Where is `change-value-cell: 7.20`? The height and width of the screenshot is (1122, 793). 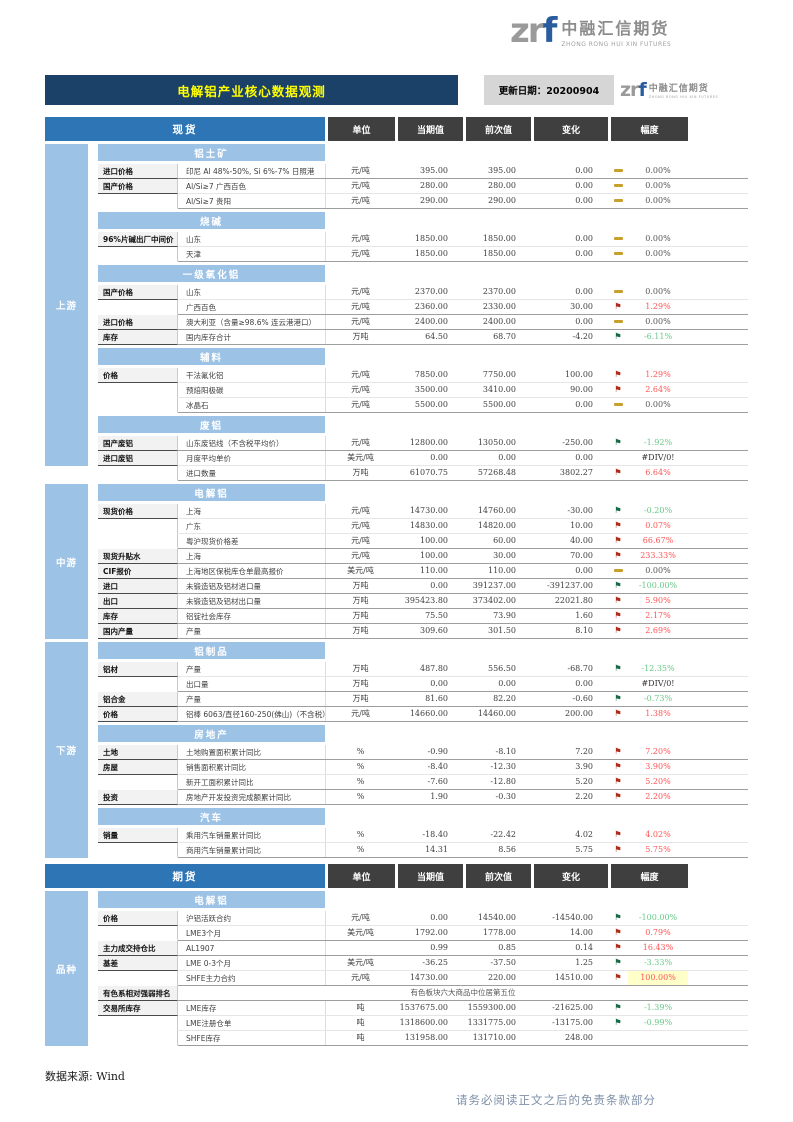 change-value-cell: 7.20 is located at coordinates (584, 751).